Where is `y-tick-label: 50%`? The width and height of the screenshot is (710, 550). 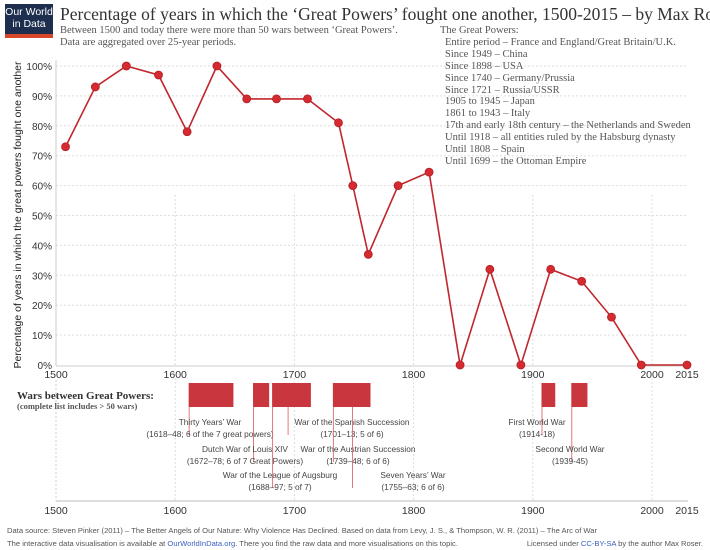 y-tick-label: 50% is located at coordinates (42, 217).